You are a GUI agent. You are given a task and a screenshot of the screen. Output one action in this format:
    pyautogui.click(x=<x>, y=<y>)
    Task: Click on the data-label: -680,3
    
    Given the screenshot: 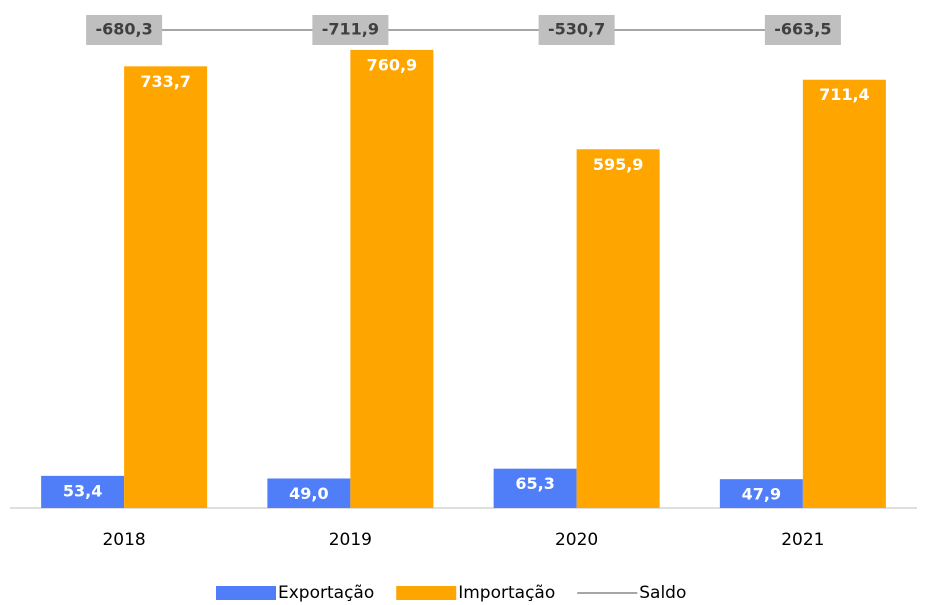 What is the action you would take?
    pyautogui.click(x=124, y=29)
    